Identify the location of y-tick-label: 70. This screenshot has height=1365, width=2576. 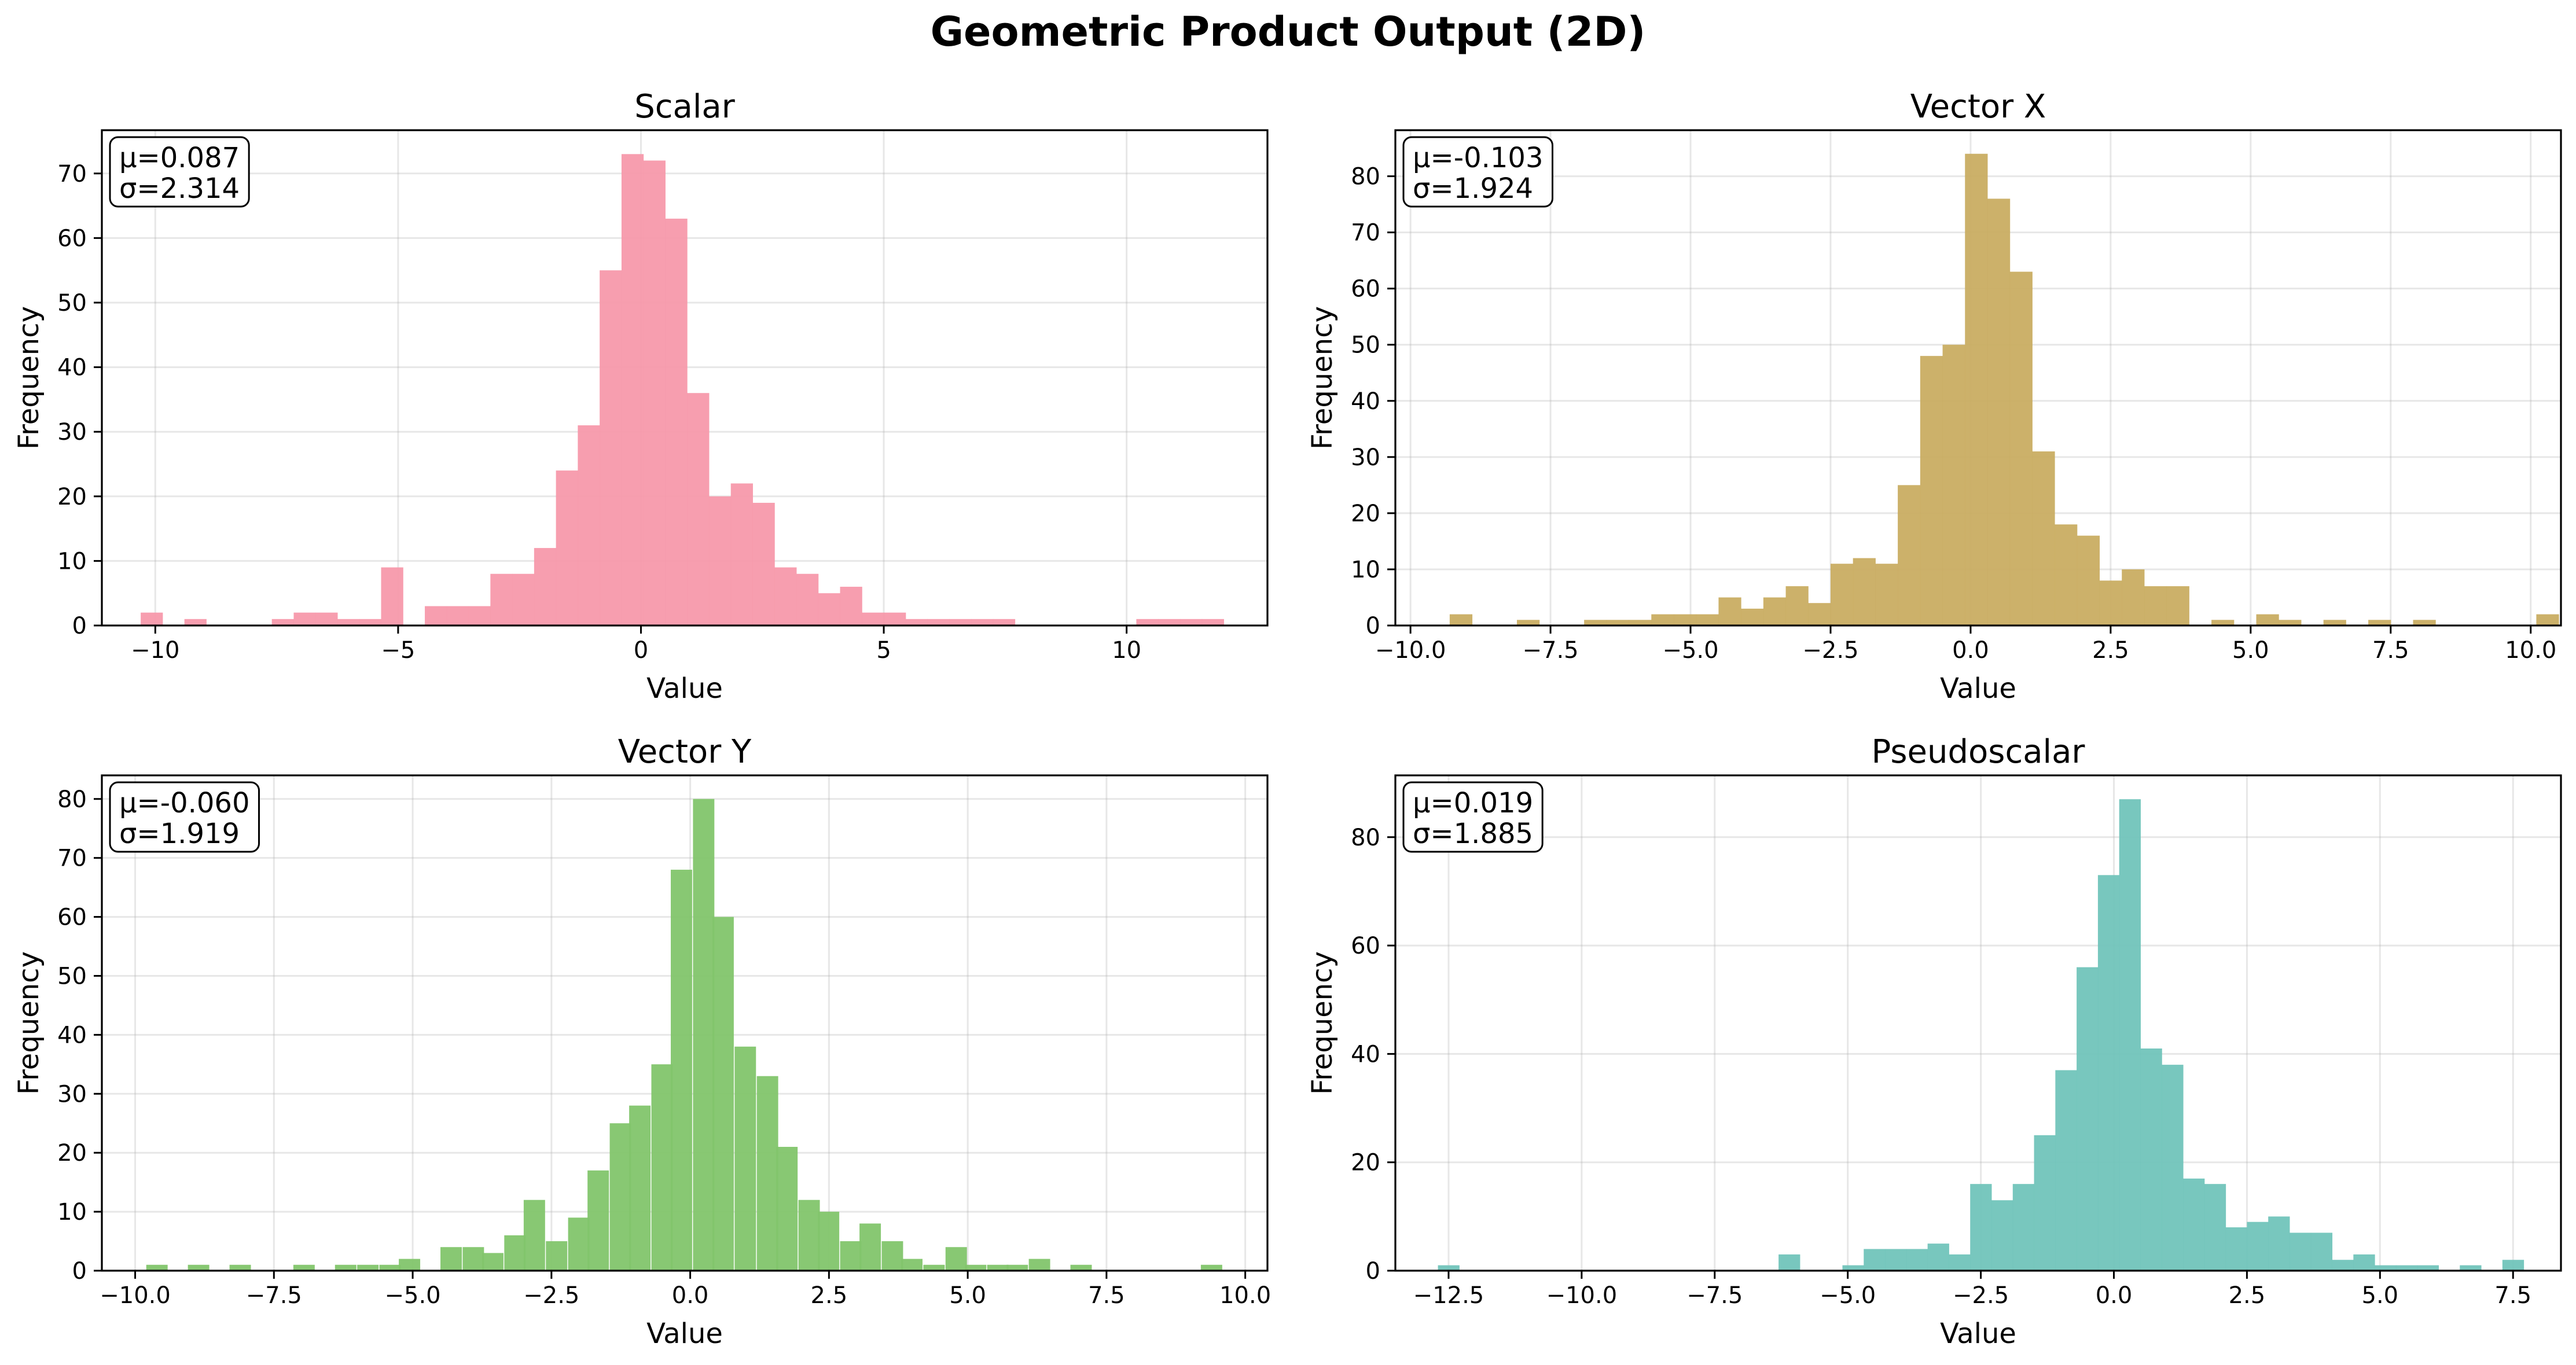
(1365, 233).